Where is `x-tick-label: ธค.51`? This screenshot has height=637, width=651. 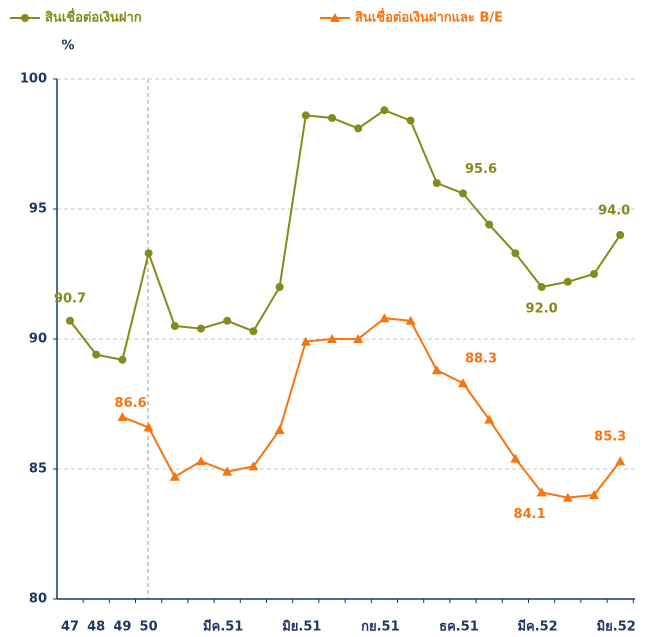
x-tick-label: ธค.51 is located at coordinates (459, 627).